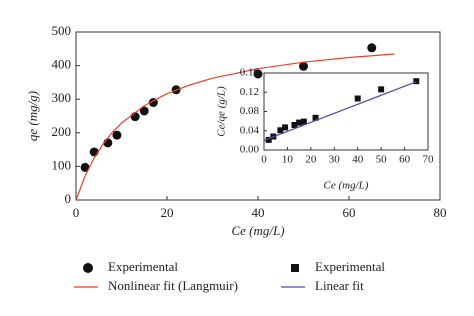 Image resolution: width=474 pixels, height=316 pixels. I want to click on x-tick-label: 30, so click(335, 160).